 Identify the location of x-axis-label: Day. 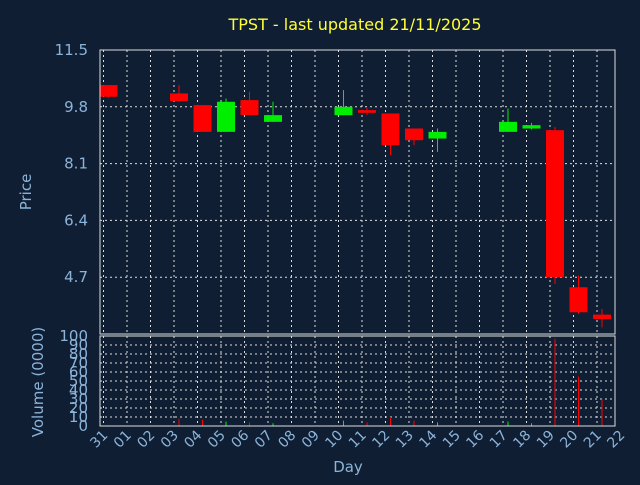
(348, 467).